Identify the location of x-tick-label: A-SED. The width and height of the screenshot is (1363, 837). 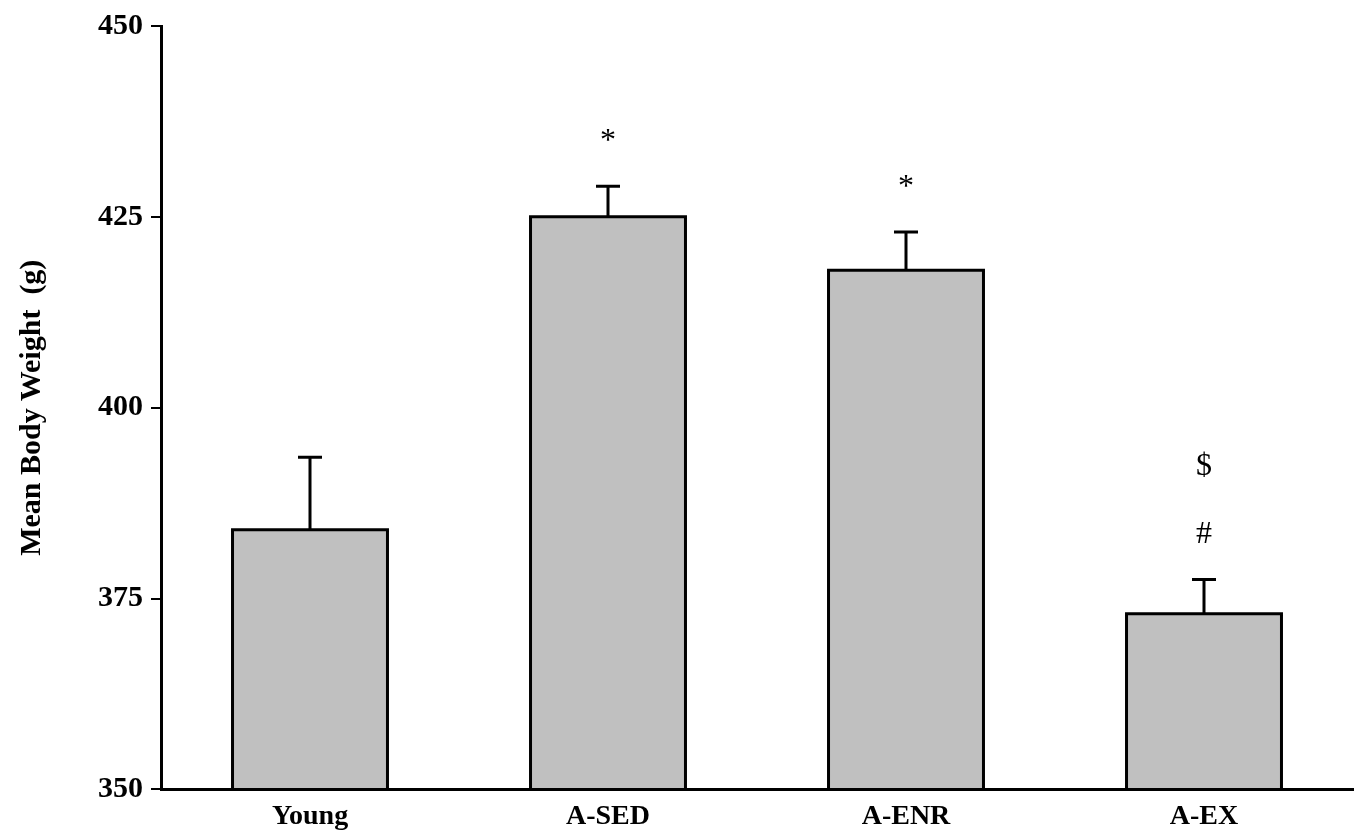
(608, 815).